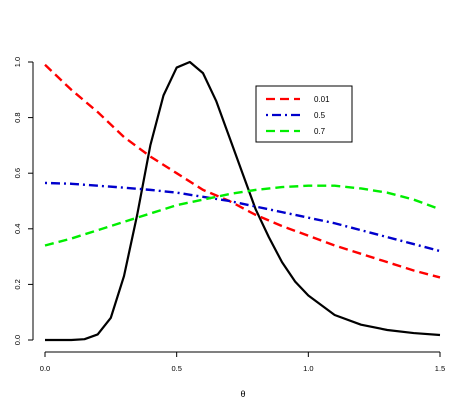 The image size is (471, 415). What do you see at coordinates (17, 284) in the screenshot?
I see `y-tick-label: 0.2` at bounding box center [17, 284].